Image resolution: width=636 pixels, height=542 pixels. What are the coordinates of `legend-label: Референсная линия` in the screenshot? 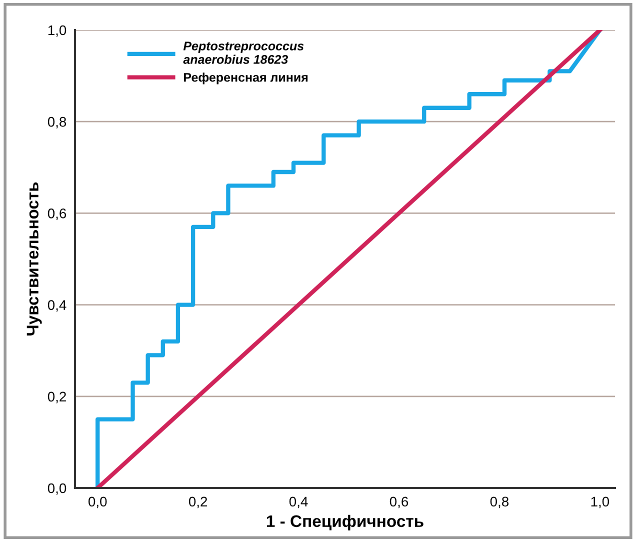 It's located at (246, 78).